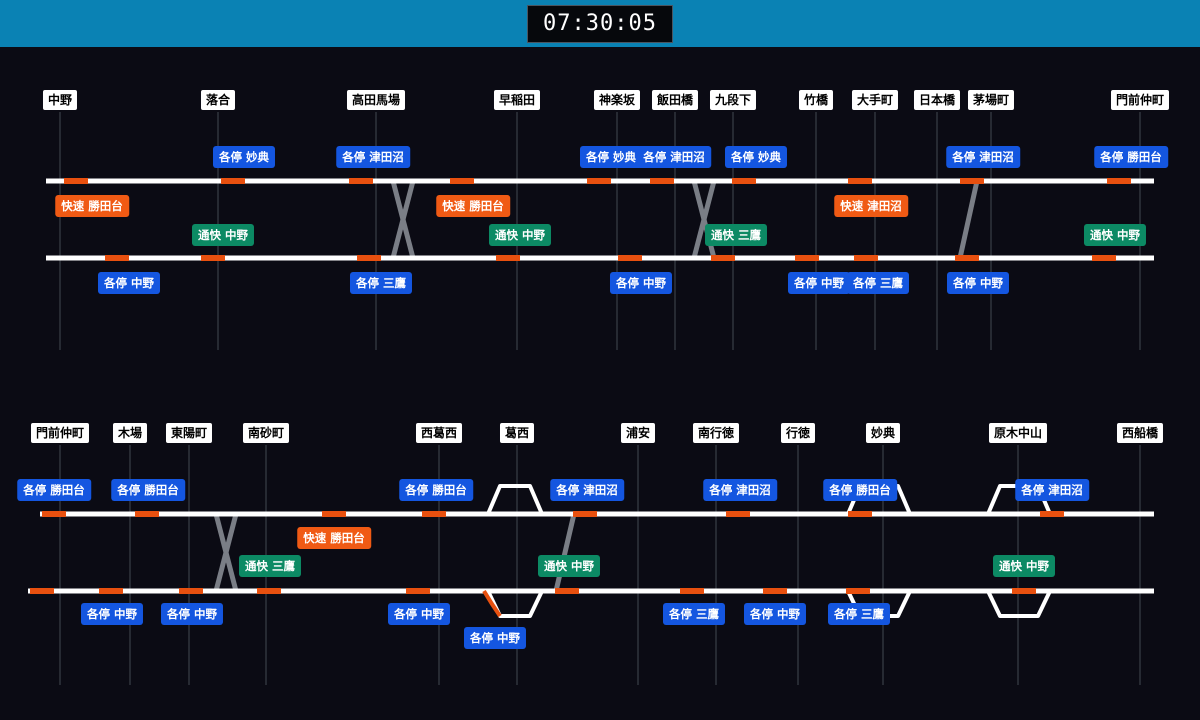  I want to click on occupied-siding, so click(492, 603).